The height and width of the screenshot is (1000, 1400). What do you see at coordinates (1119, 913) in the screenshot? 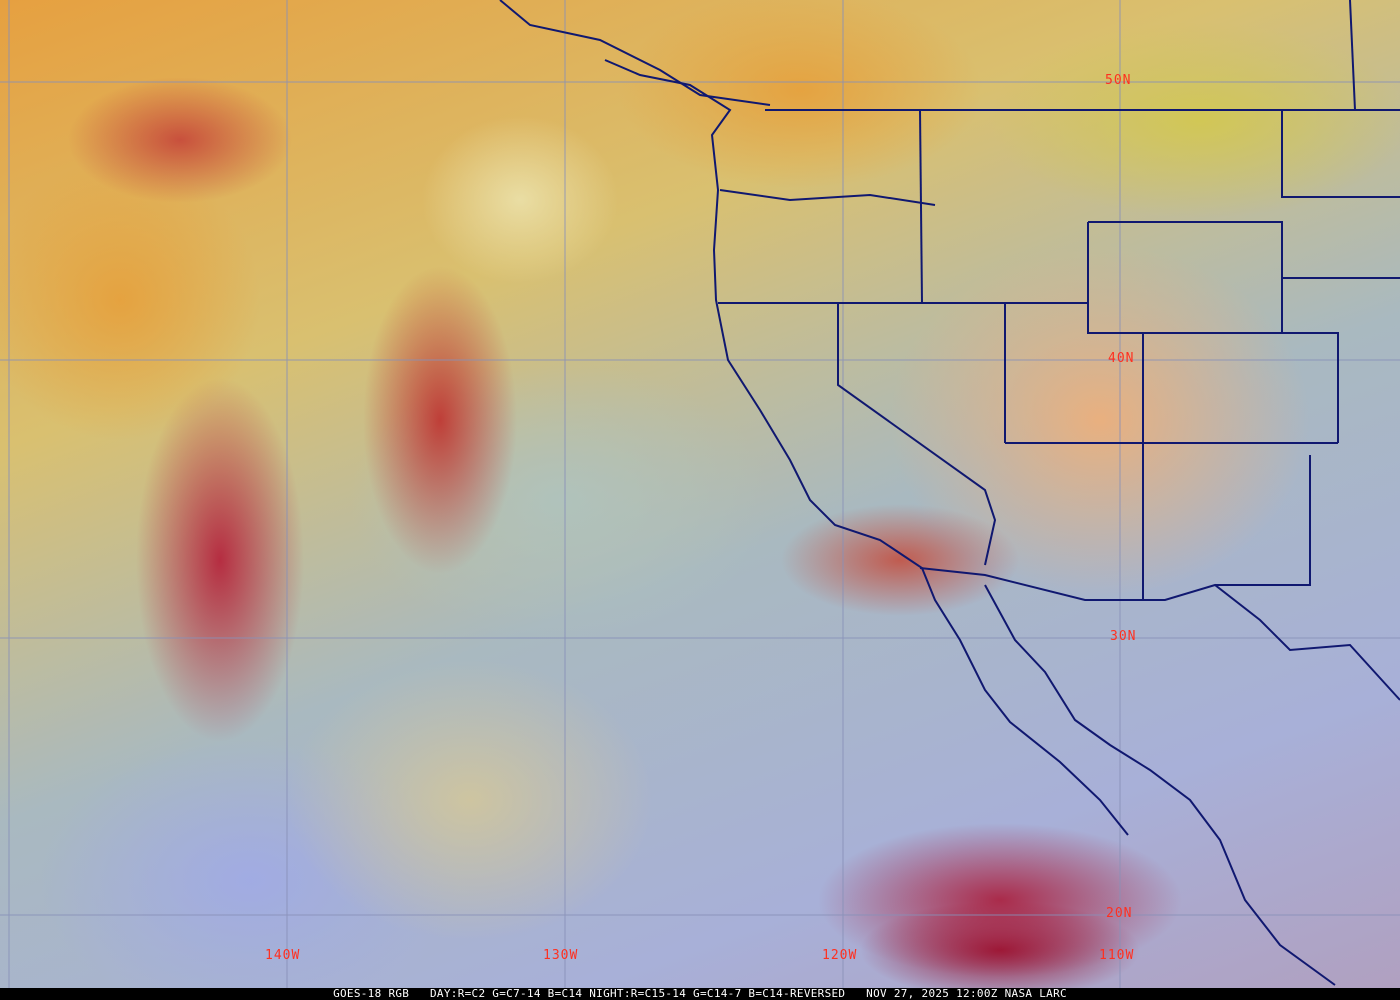
I see `lat-label-20n: 20N` at bounding box center [1119, 913].